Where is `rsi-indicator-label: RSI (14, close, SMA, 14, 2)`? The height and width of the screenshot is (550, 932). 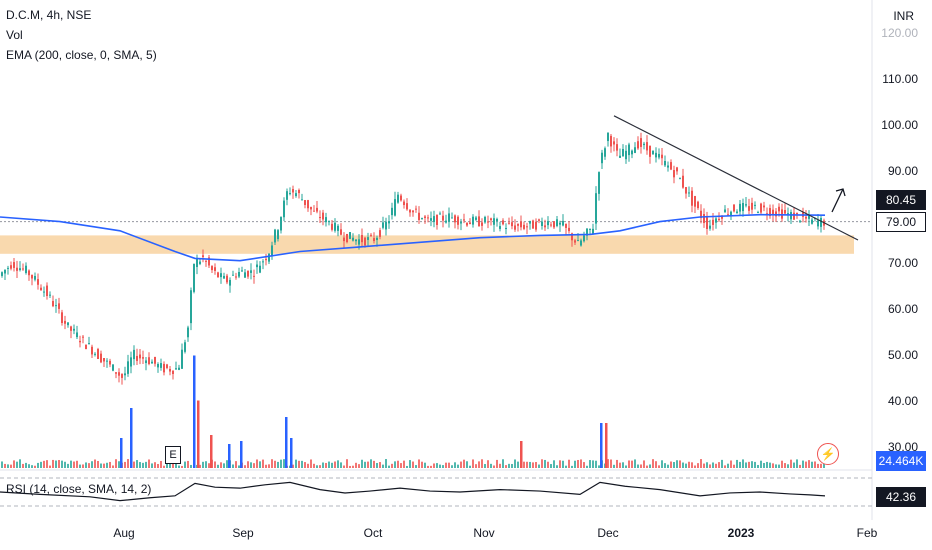
rsi-indicator-label: RSI (14, close, SMA, 14, 2) is located at coordinates (79, 489).